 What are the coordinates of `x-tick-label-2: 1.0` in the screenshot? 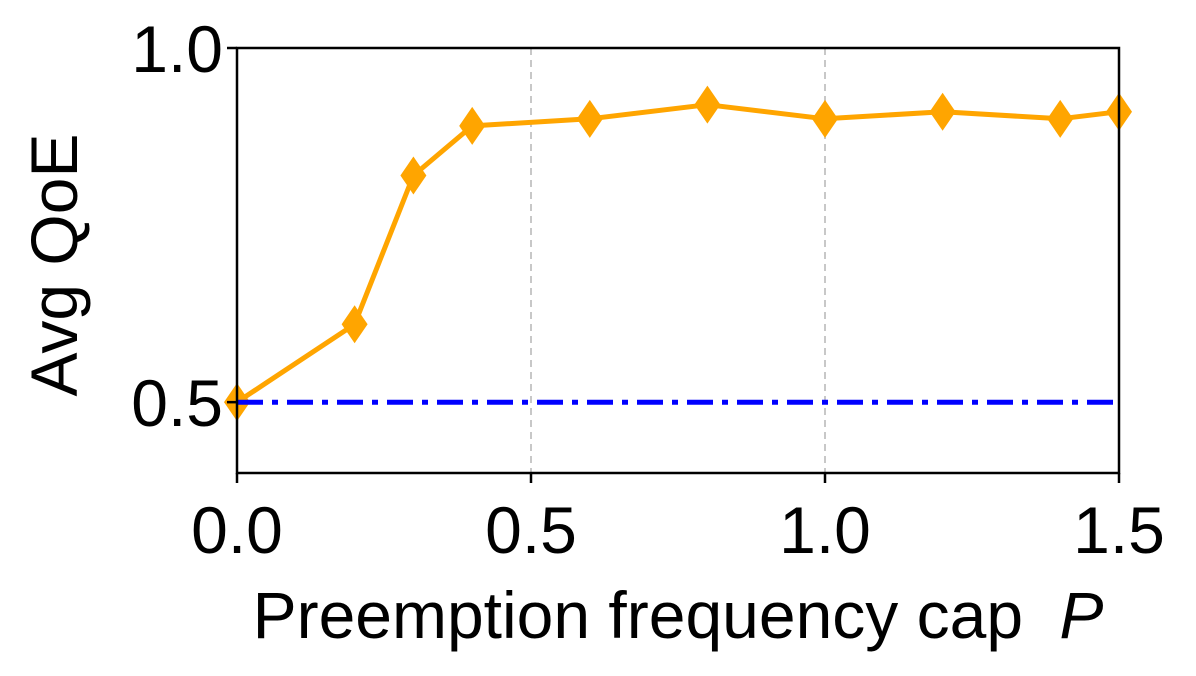 It's located at (825, 530).